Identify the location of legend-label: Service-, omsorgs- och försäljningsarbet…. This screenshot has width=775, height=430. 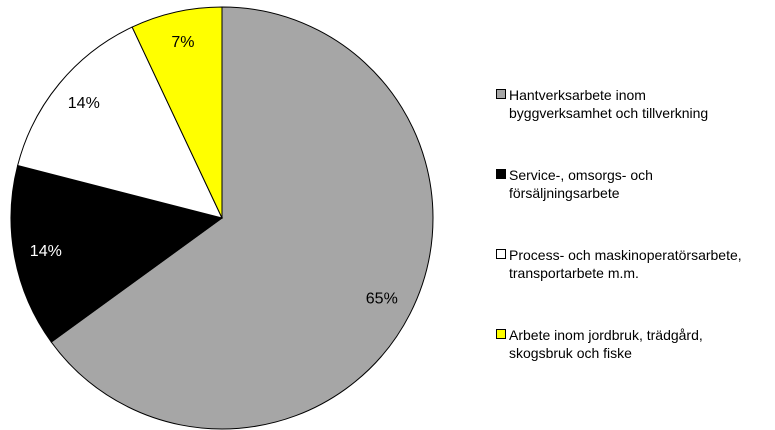
(581, 184).